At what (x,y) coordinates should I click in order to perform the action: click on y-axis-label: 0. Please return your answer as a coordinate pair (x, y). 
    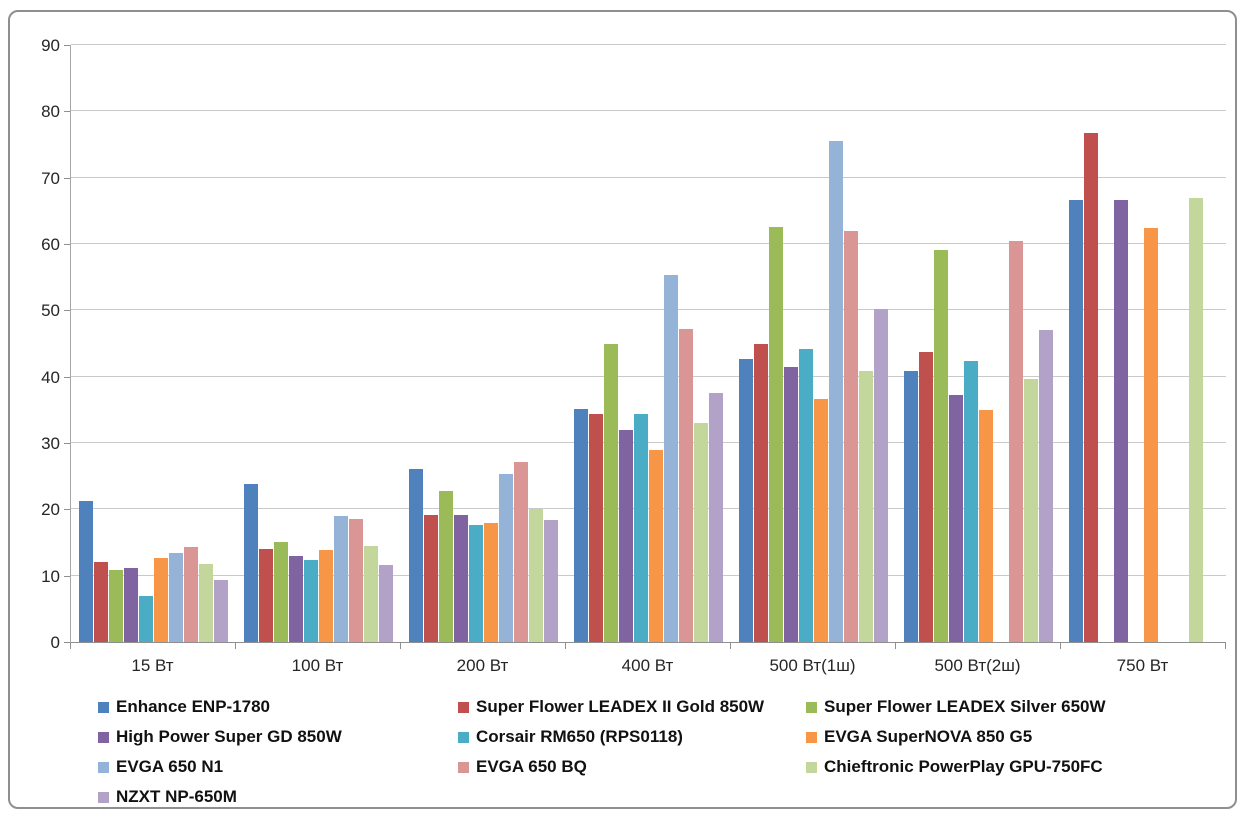
    Looking at the image, I should click on (55, 642).